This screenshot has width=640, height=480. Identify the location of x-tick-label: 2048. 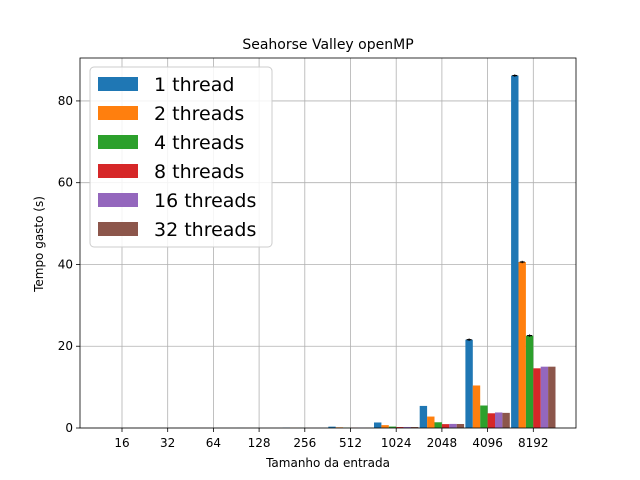
(442, 443).